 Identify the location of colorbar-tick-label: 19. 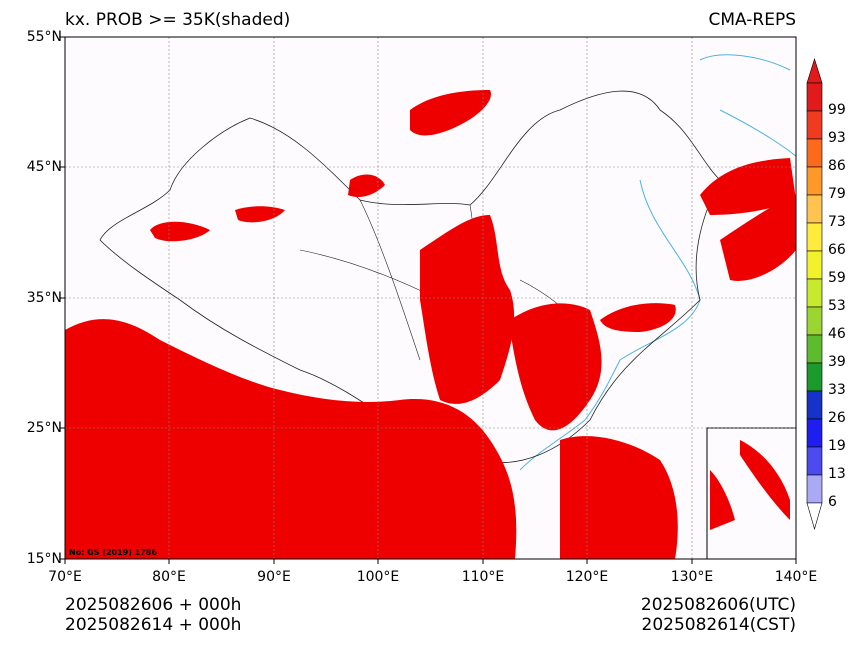
(837, 446).